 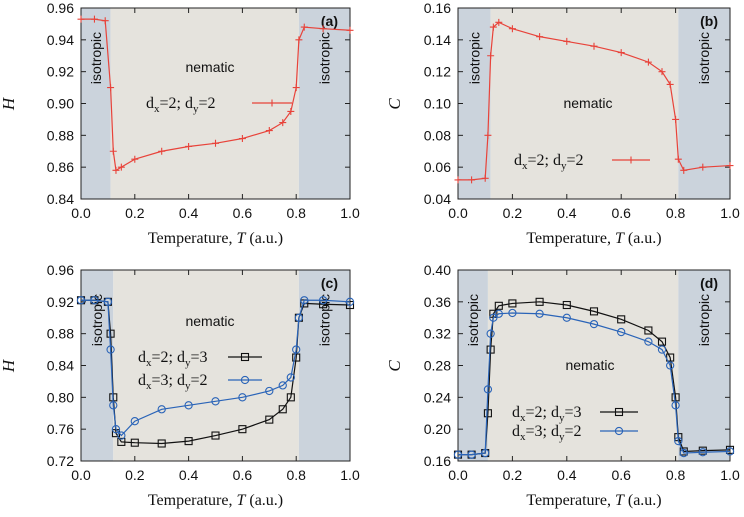 I want to click on y-tick-label: 0.12, so click(x=437, y=72).